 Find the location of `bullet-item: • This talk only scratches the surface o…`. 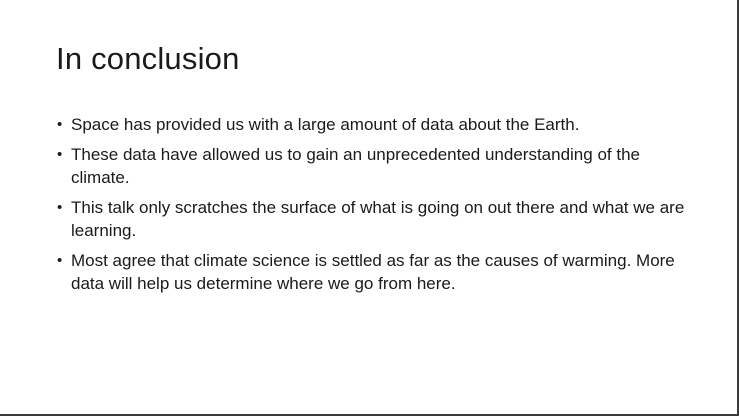

bullet-item: • This talk only scratches the surface o… is located at coordinates (376, 219).